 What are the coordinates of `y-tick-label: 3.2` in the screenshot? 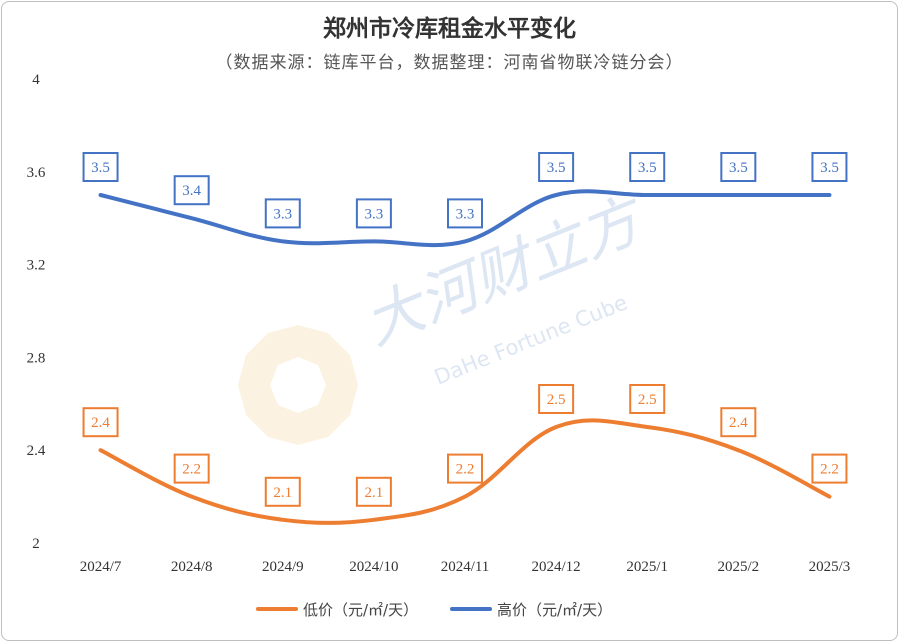 It's located at (36, 266).